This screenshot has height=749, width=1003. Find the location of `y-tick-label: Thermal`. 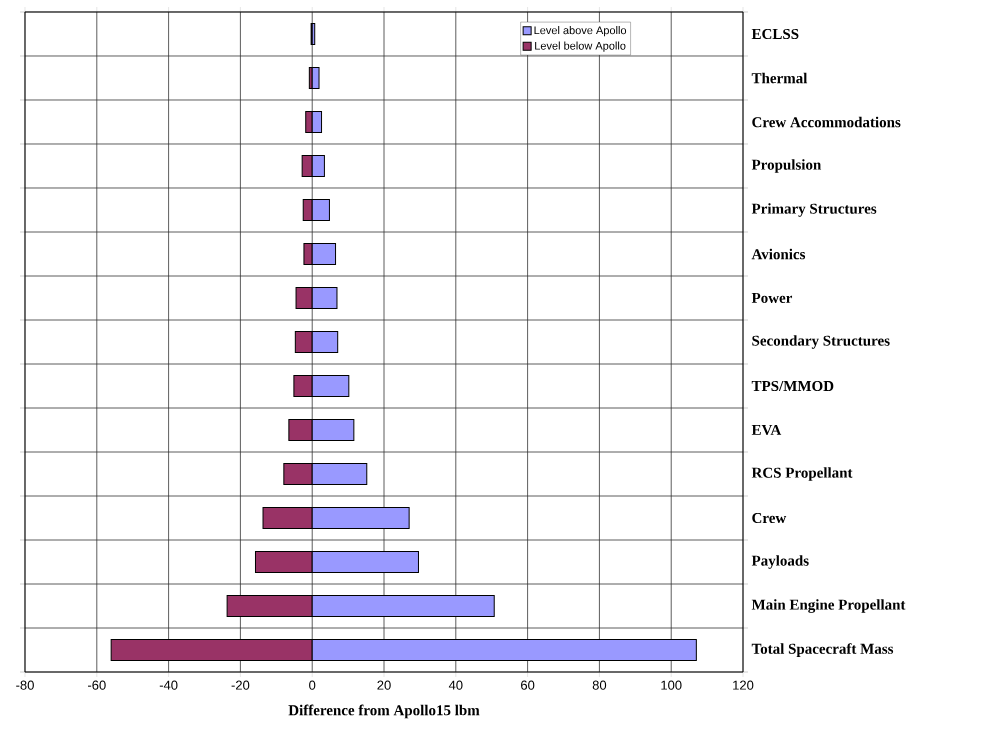

y-tick-label: Thermal is located at coordinates (779, 78).